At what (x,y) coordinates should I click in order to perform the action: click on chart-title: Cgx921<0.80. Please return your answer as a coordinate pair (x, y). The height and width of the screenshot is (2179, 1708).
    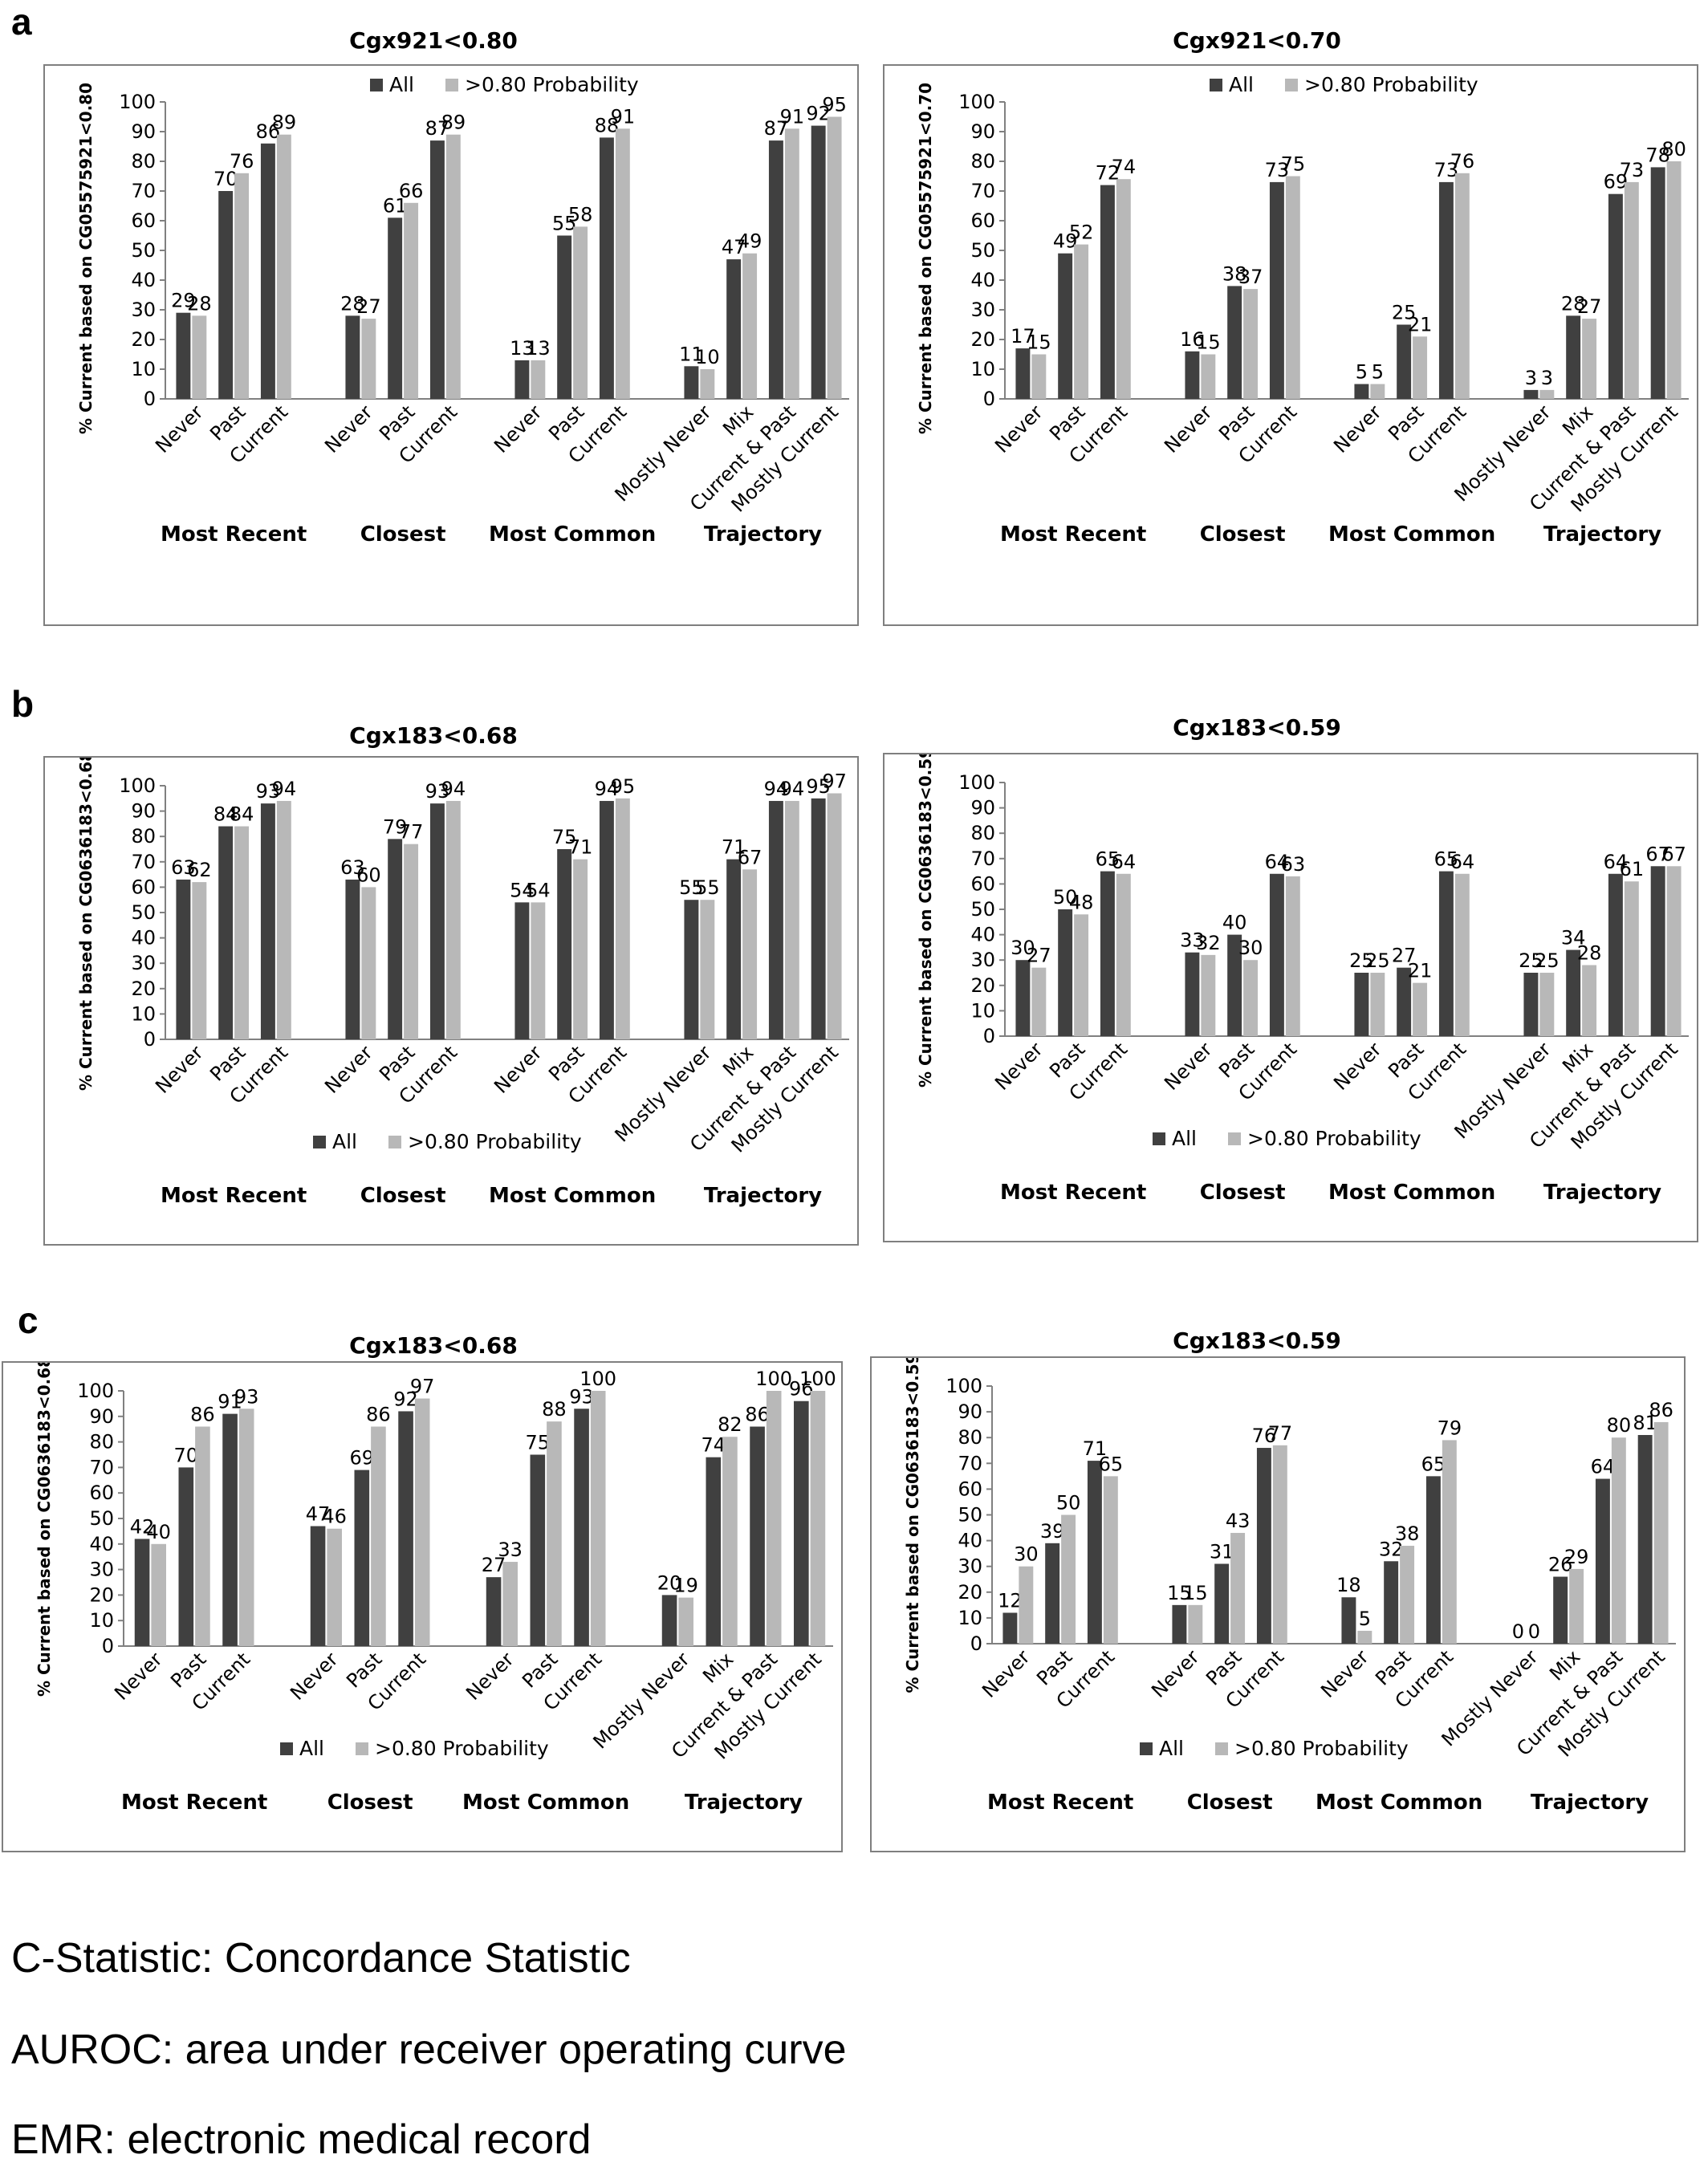
    Looking at the image, I should click on (433, 40).